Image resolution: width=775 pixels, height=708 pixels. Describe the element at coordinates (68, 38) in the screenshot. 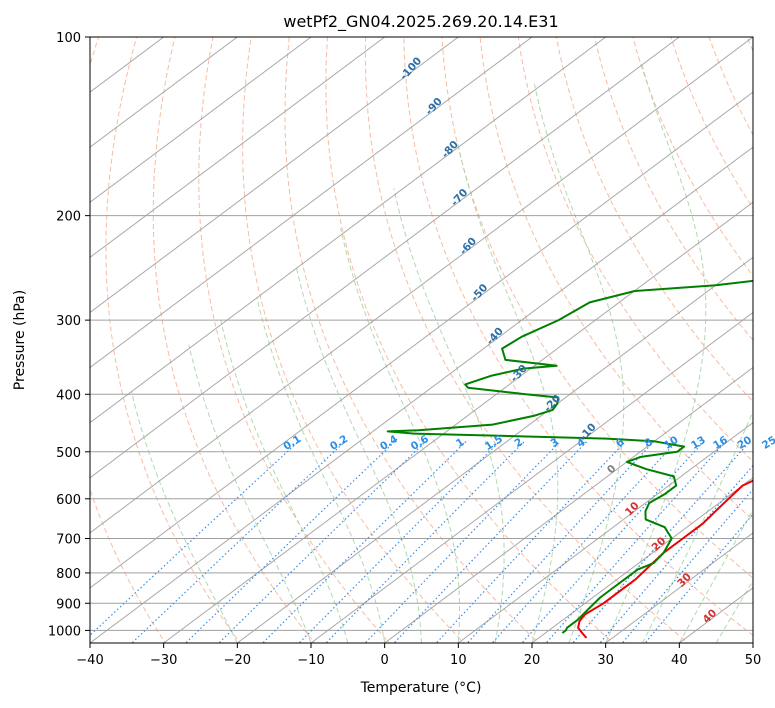

I see `y-tick-label: 100` at that location.